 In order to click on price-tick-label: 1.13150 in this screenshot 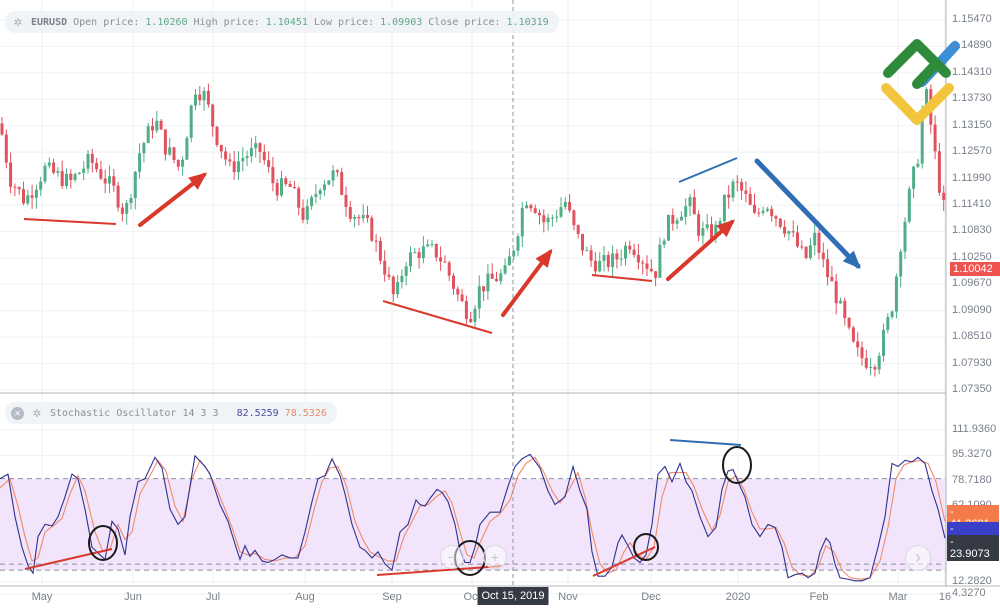, I will do `click(972, 124)`.